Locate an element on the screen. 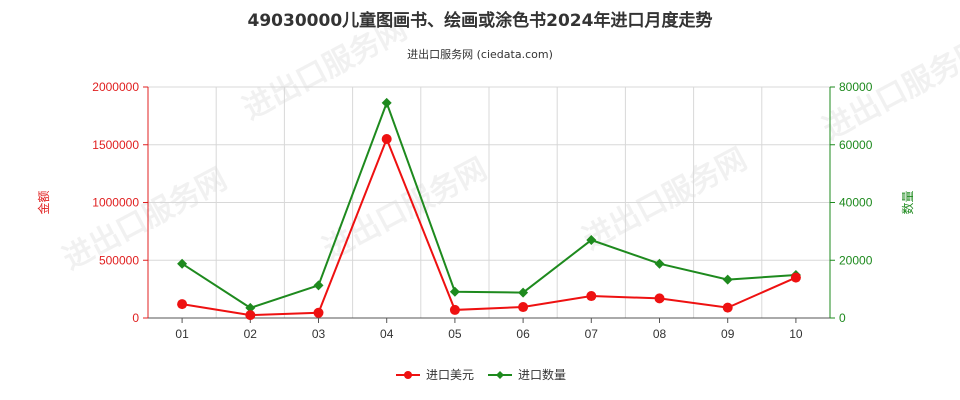  x-tick-label: 10 is located at coordinates (796, 334).